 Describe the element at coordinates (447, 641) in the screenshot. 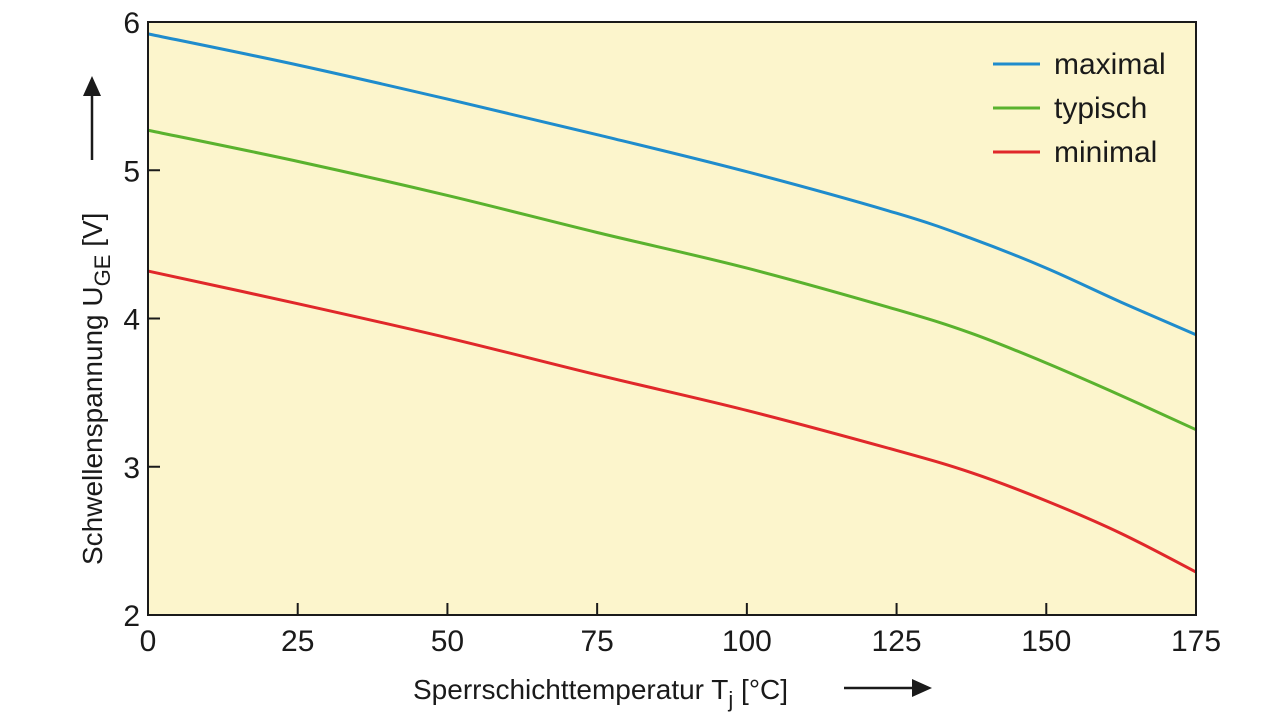

I see `x-tick-label: 50` at that location.